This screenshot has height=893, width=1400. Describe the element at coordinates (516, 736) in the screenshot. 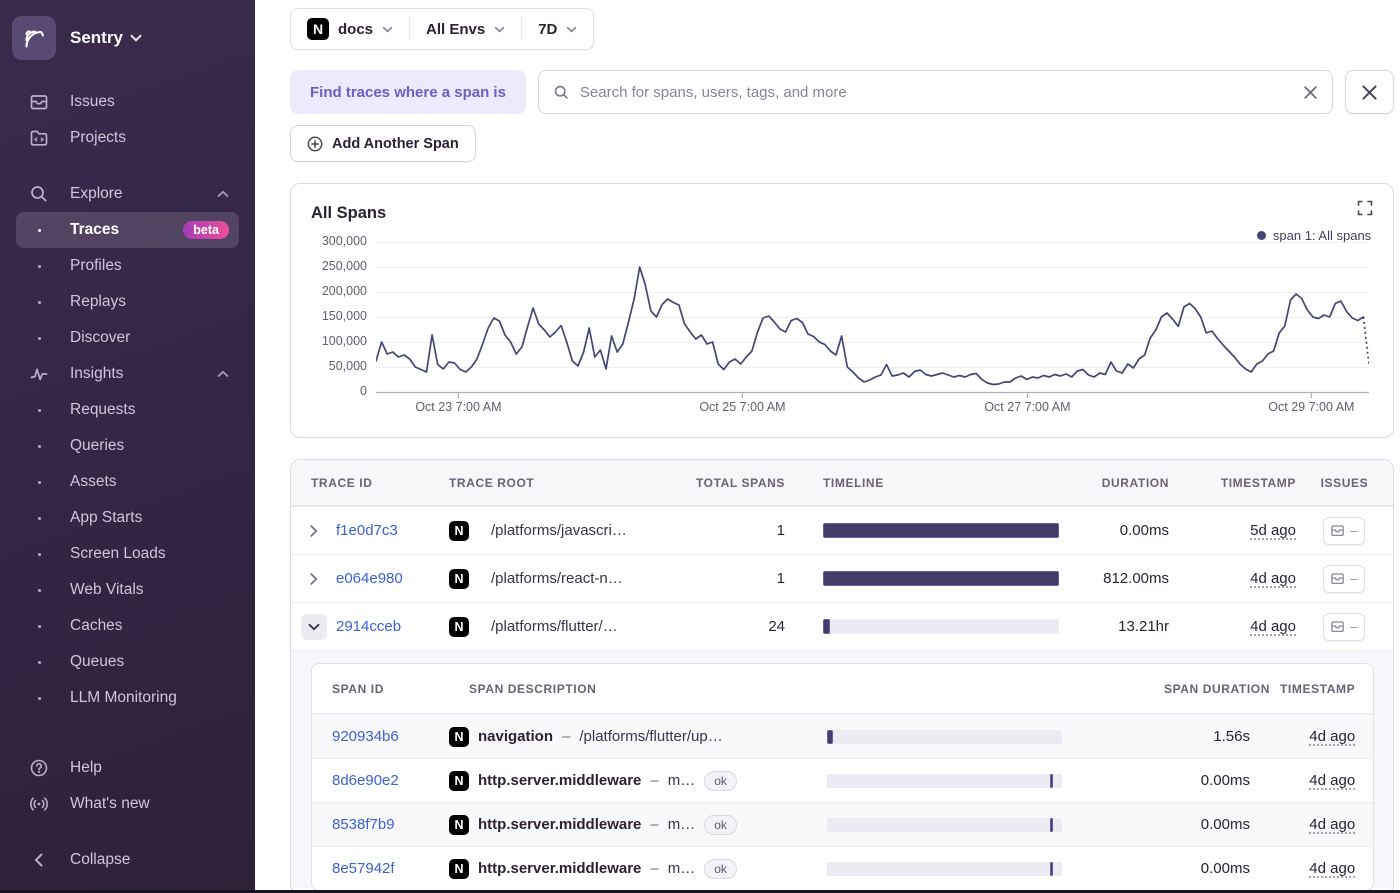

I see `span-op: navigation` at that location.